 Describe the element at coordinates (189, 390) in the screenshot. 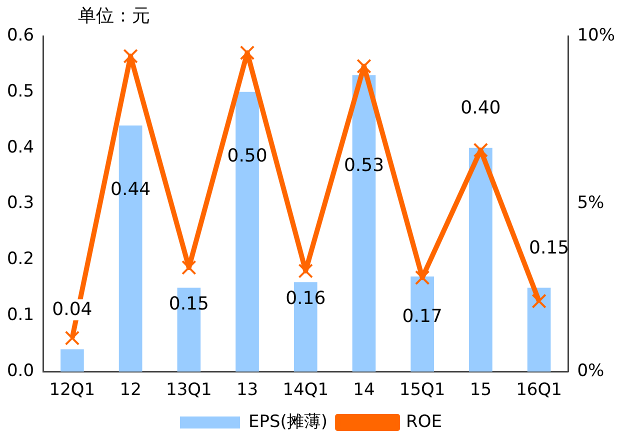

I see `x-tick-label: 13Q1` at that location.